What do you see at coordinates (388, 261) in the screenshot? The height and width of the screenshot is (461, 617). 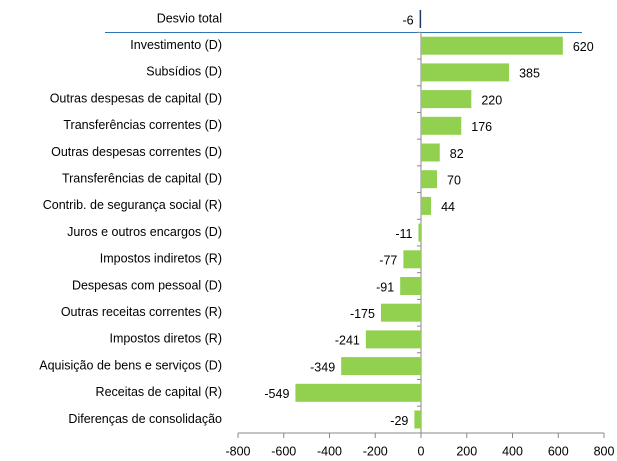 I see `value-label: -77` at bounding box center [388, 261].